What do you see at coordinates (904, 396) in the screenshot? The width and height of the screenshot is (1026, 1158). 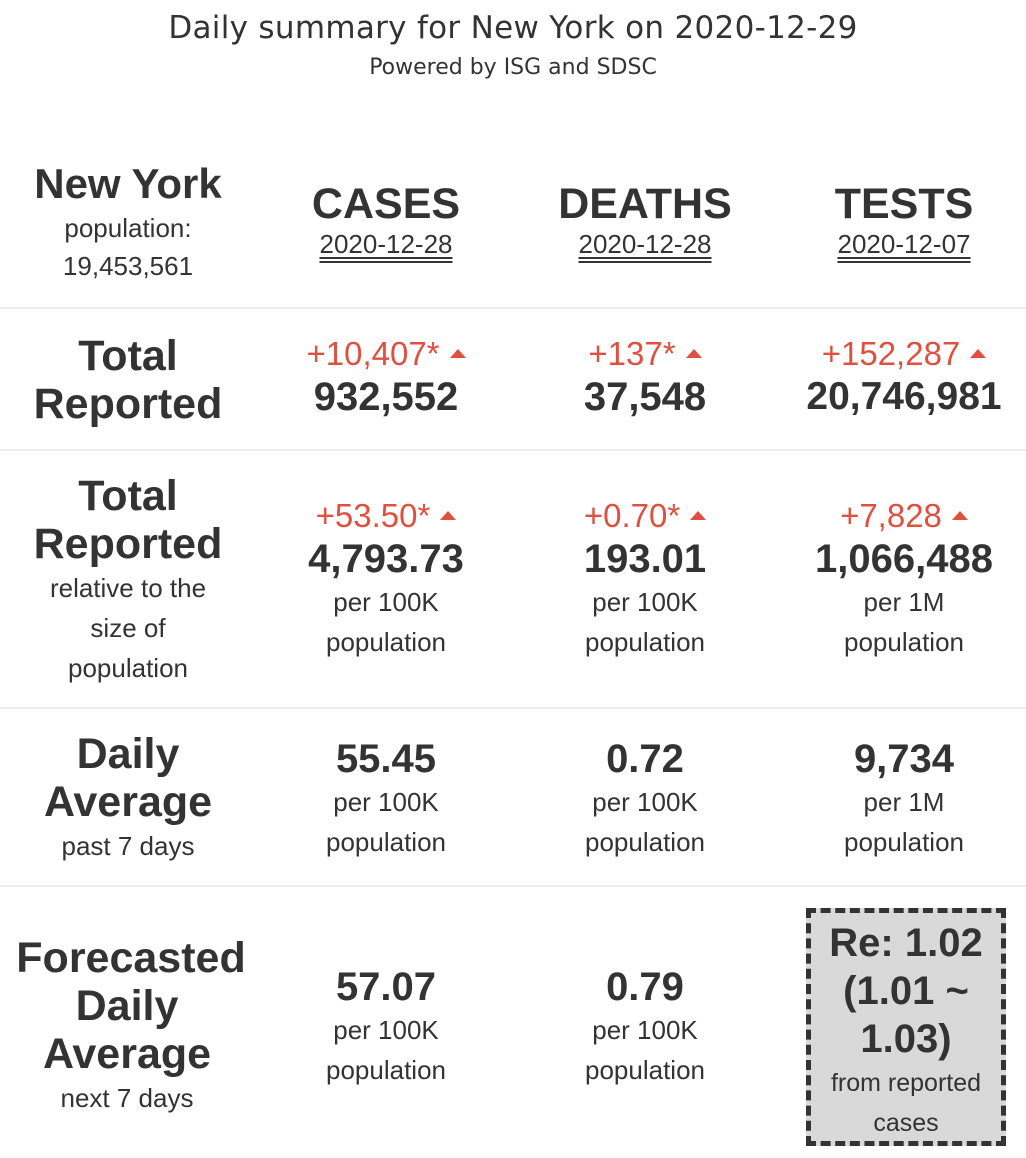 I see `total-value: 20,746,981` at bounding box center [904, 396].